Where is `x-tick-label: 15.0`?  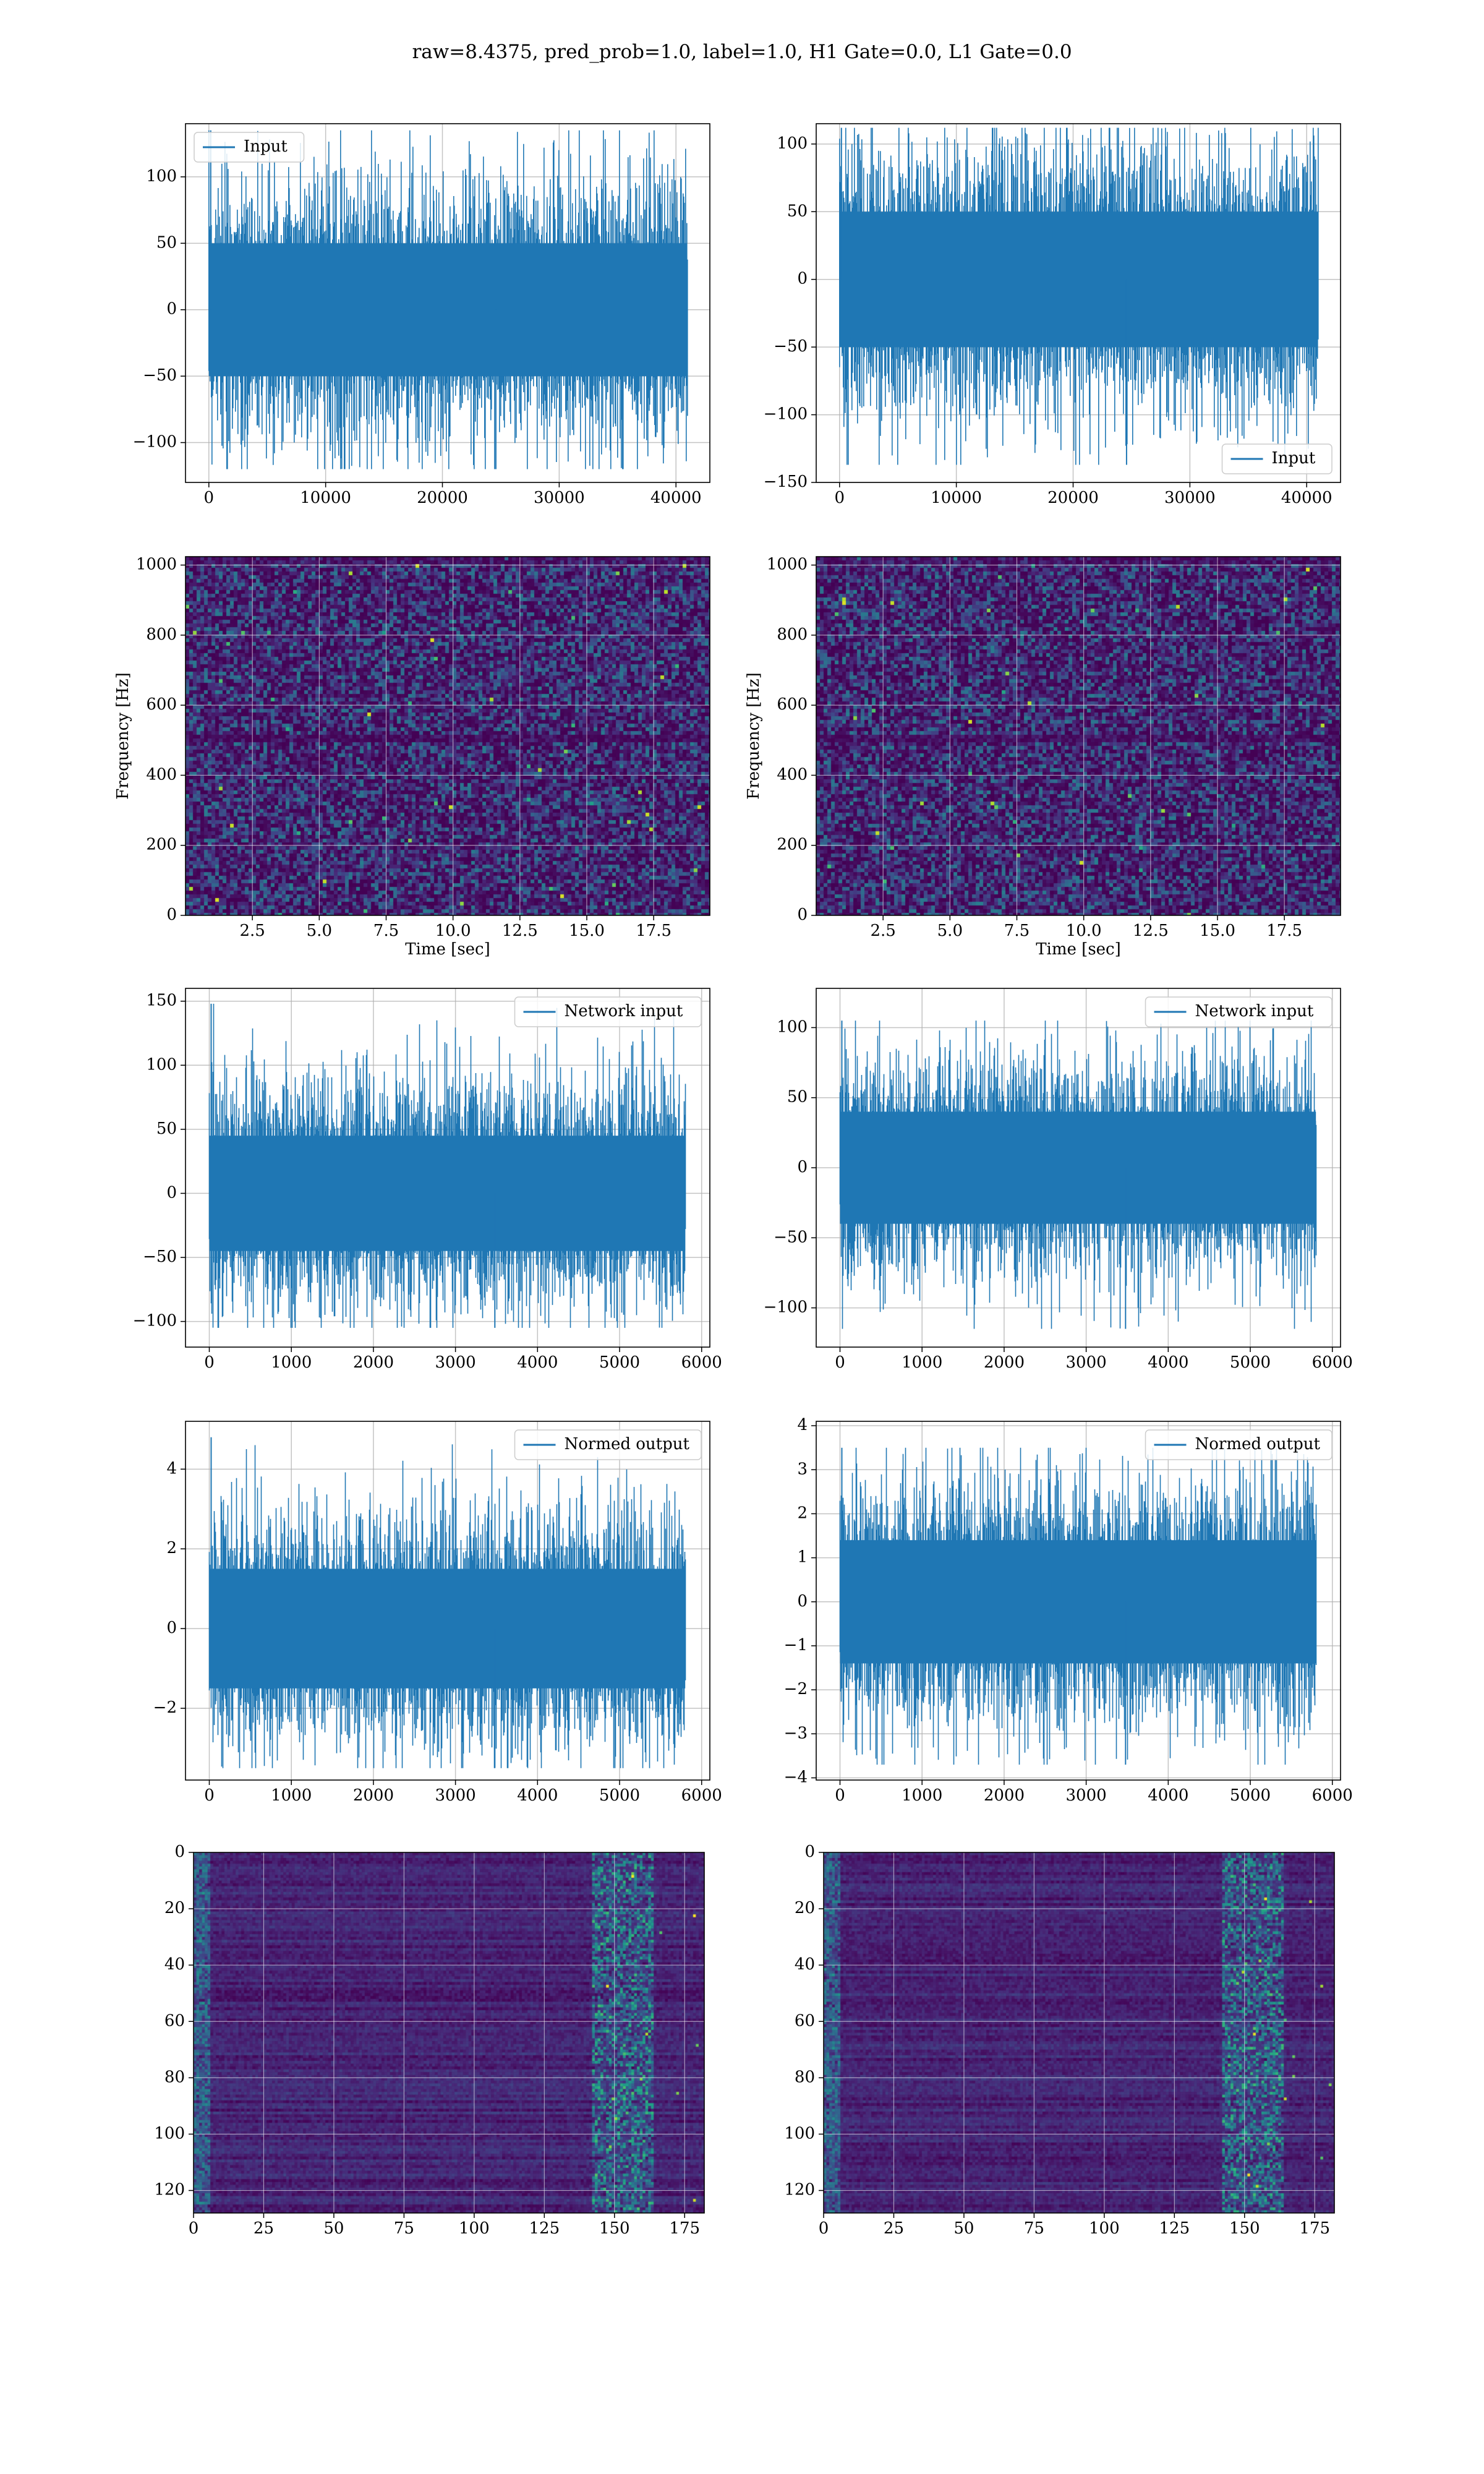
x-tick-label: 15.0 is located at coordinates (587, 931).